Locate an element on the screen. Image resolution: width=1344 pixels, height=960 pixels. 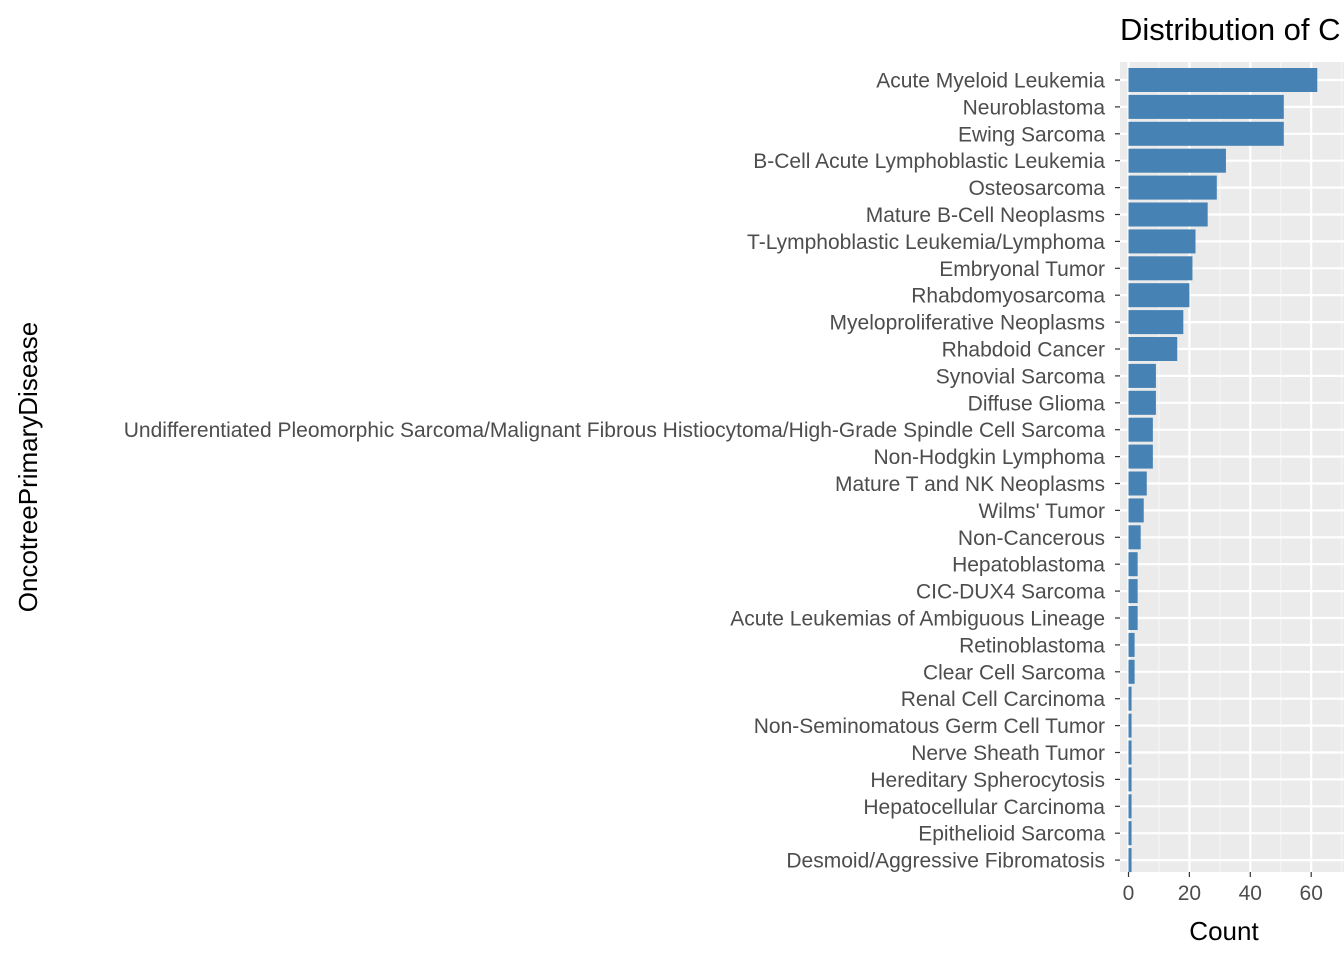
y-tick-label: Epithelioid Sarcoma is located at coordinates (1011, 834).